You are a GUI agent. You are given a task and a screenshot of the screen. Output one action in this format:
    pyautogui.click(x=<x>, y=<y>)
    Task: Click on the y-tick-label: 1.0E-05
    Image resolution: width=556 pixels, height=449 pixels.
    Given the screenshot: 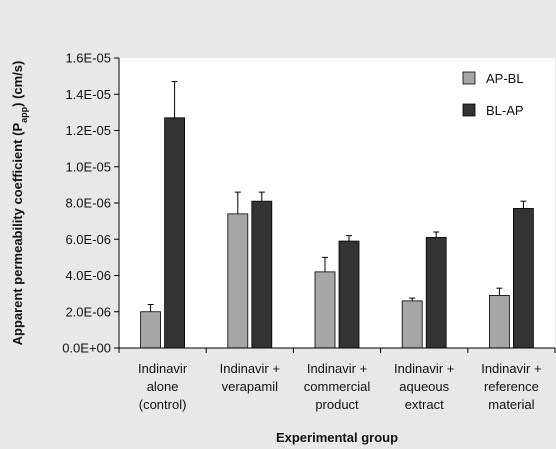 What is the action you would take?
    pyautogui.click(x=88, y=166)
    